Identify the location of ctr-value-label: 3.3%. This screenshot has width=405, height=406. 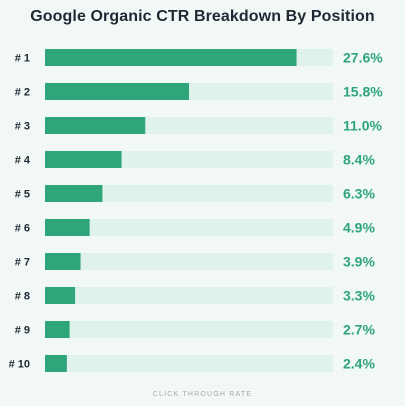
(359, 296).